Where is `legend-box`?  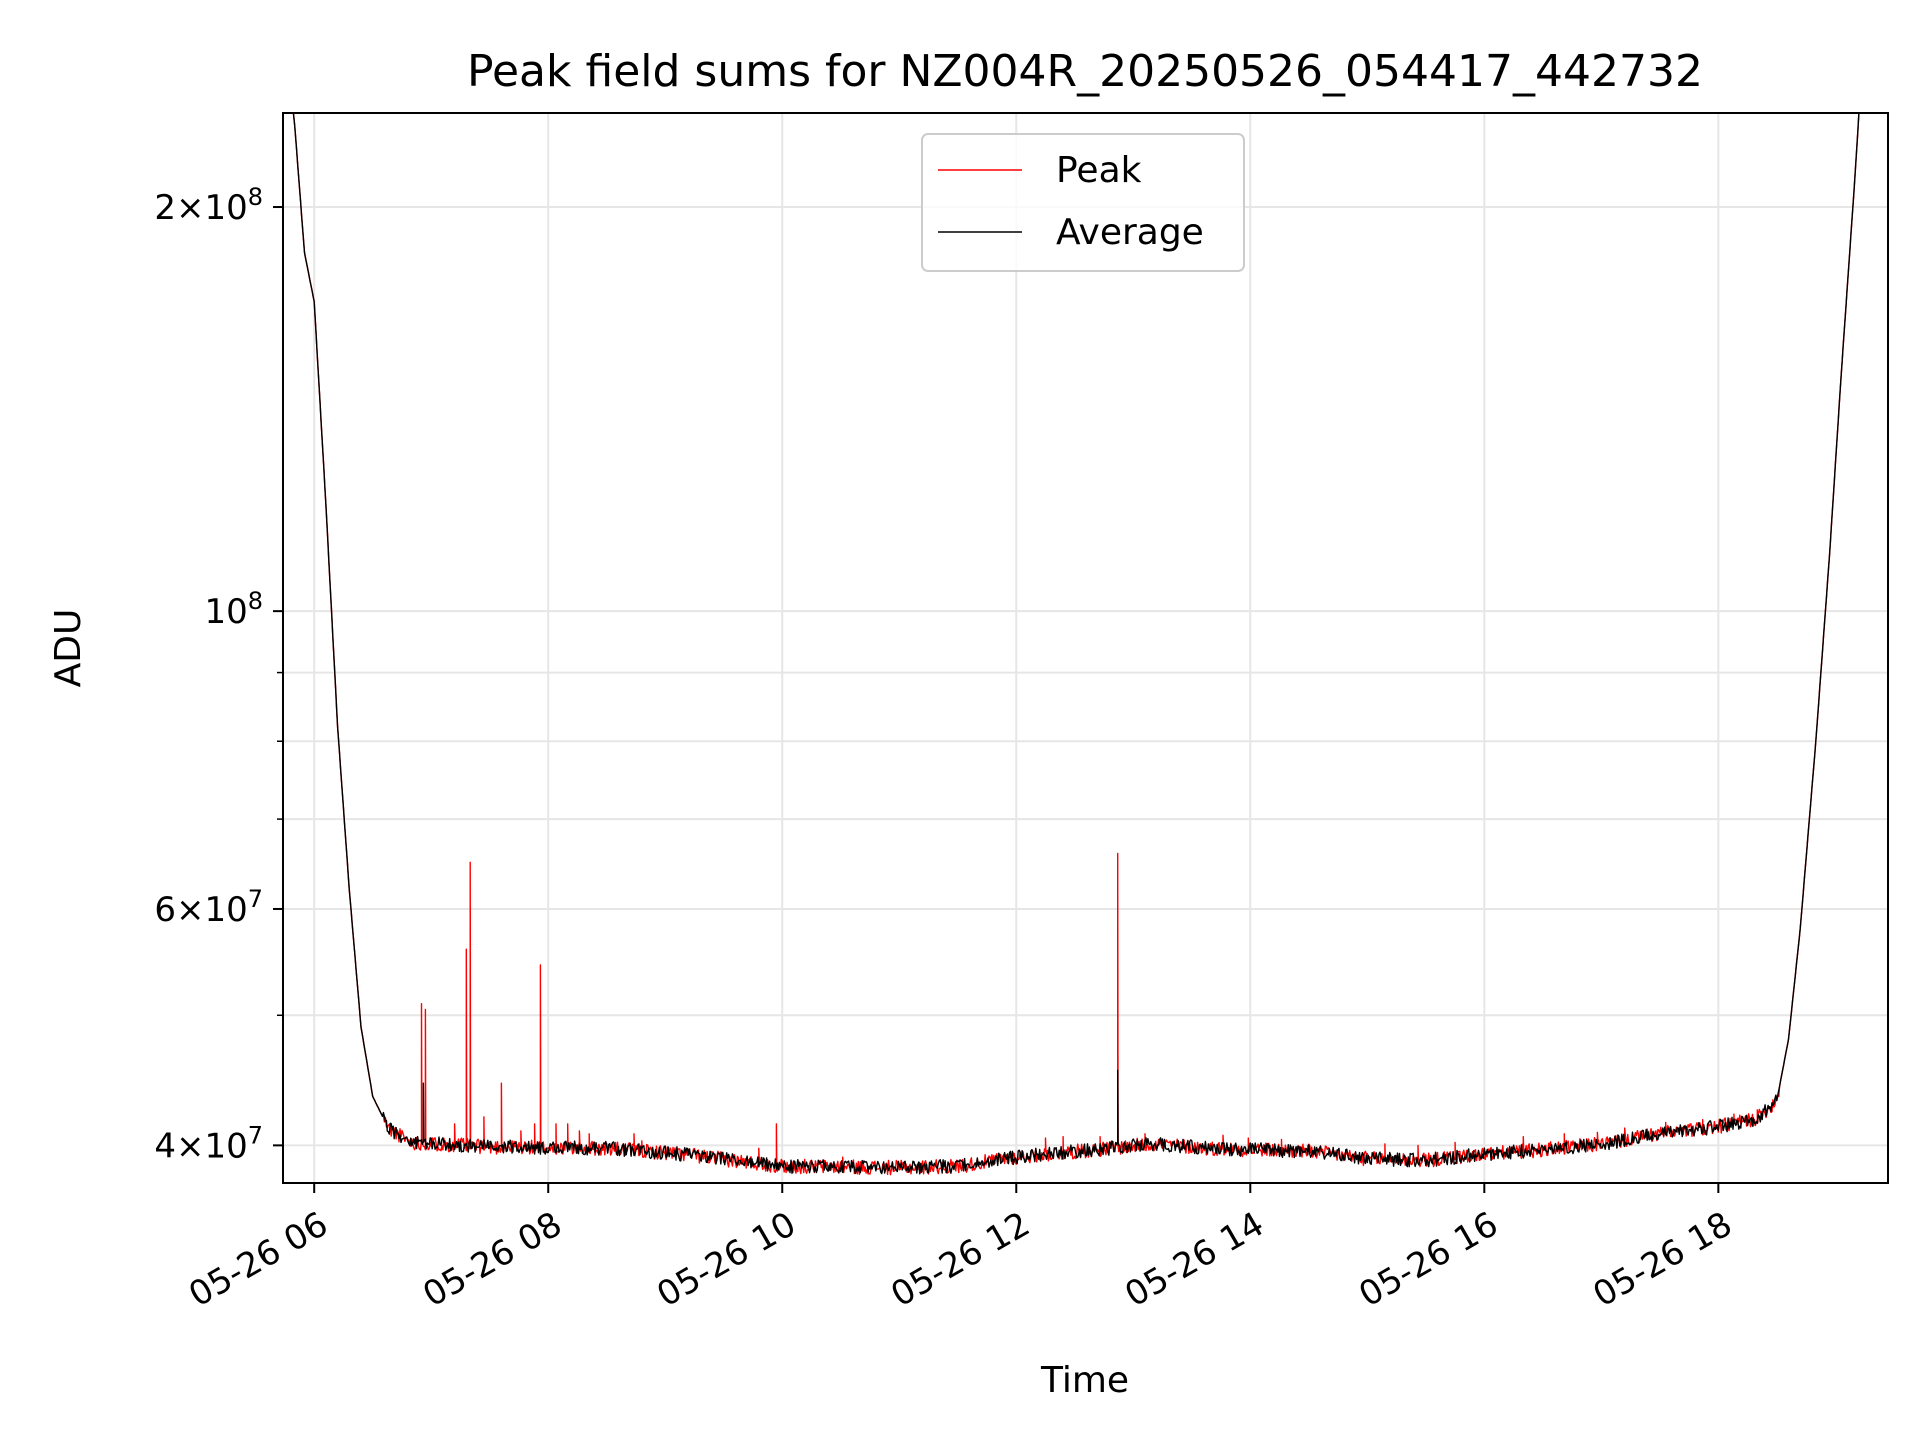 legend-box is located at coordinates (1083, 202).